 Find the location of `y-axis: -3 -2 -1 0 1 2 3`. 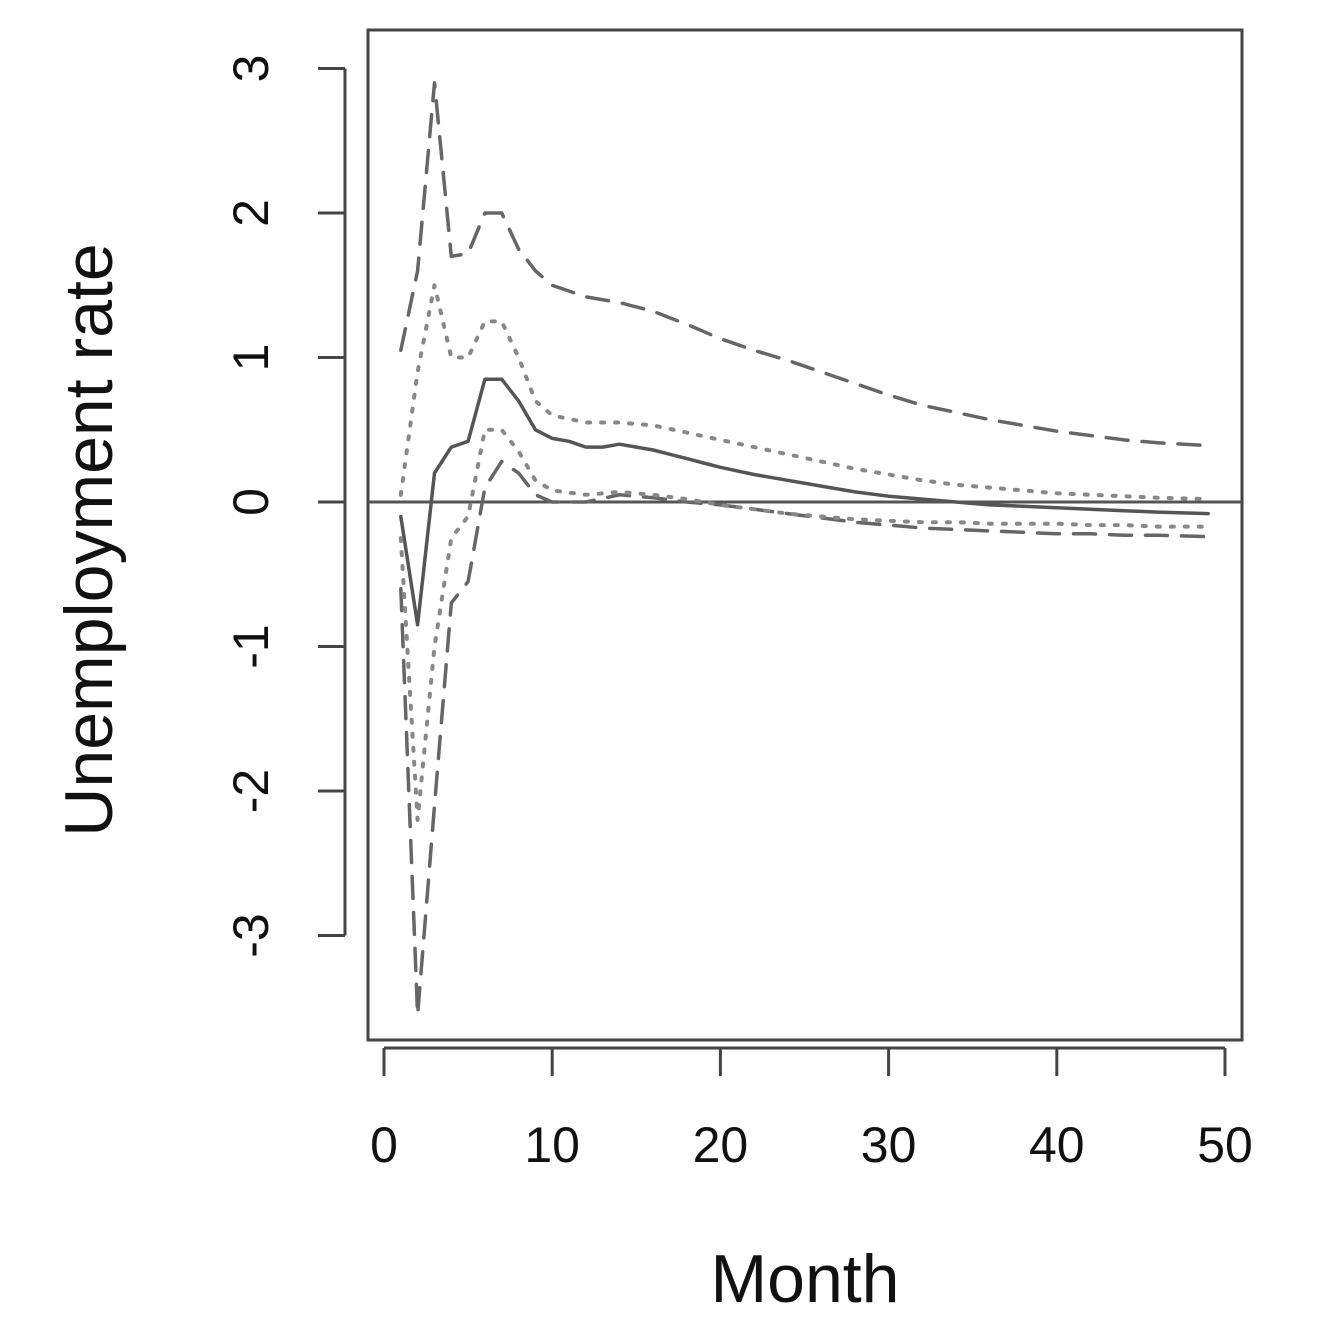

y-axis: -3 -2 -1 0 1 2 3 is located at coordinates (285, 506).